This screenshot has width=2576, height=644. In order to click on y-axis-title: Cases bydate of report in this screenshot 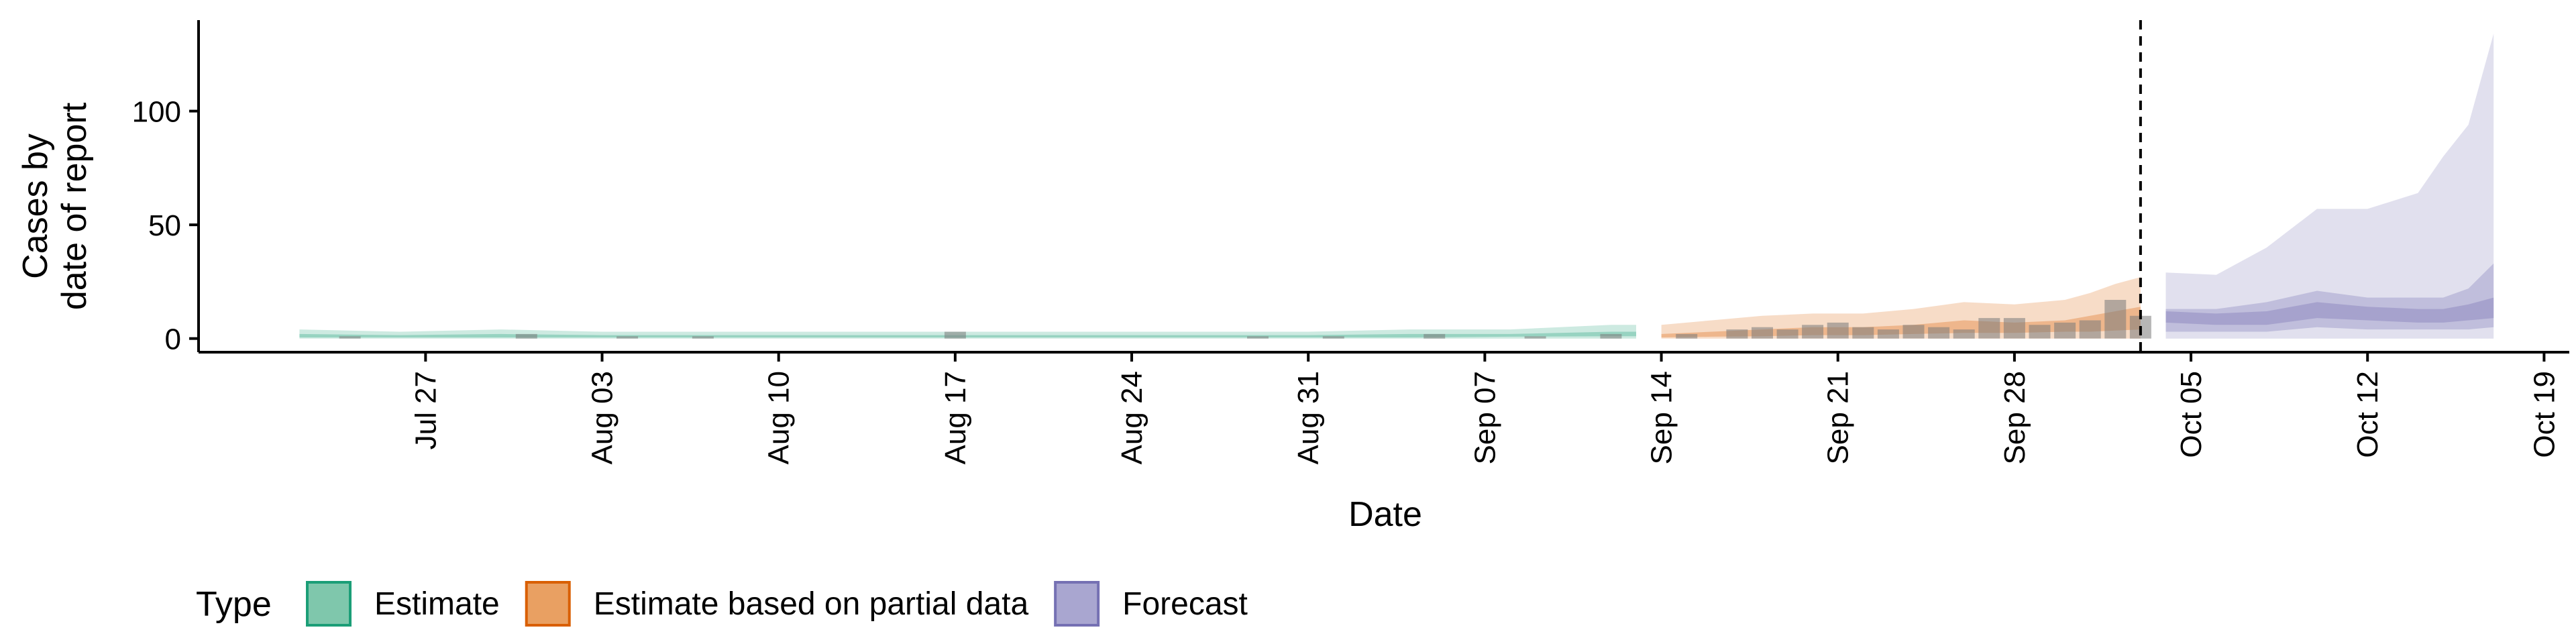, I will do `click(55, 206)`.